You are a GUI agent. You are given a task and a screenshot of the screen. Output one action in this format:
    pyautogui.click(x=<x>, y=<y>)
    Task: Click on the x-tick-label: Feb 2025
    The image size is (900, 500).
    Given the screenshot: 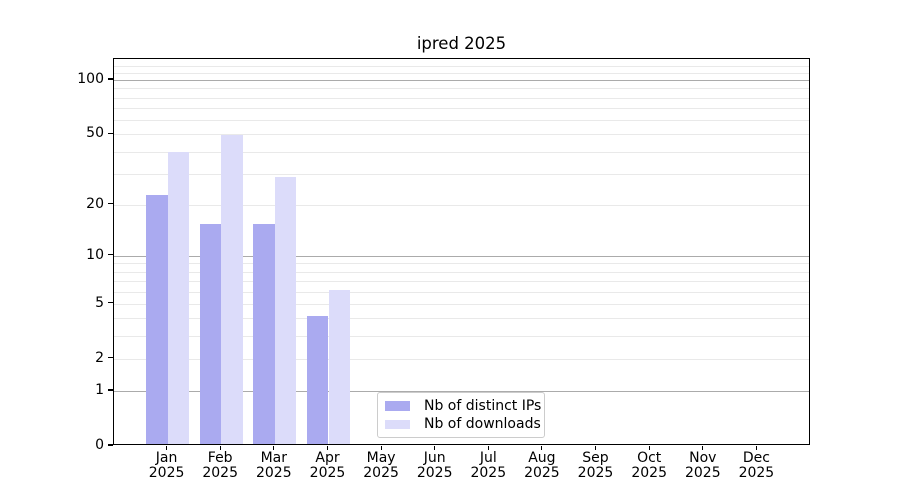 What is the action you would take?
    pyautogui.click(x=220, y=465)
    